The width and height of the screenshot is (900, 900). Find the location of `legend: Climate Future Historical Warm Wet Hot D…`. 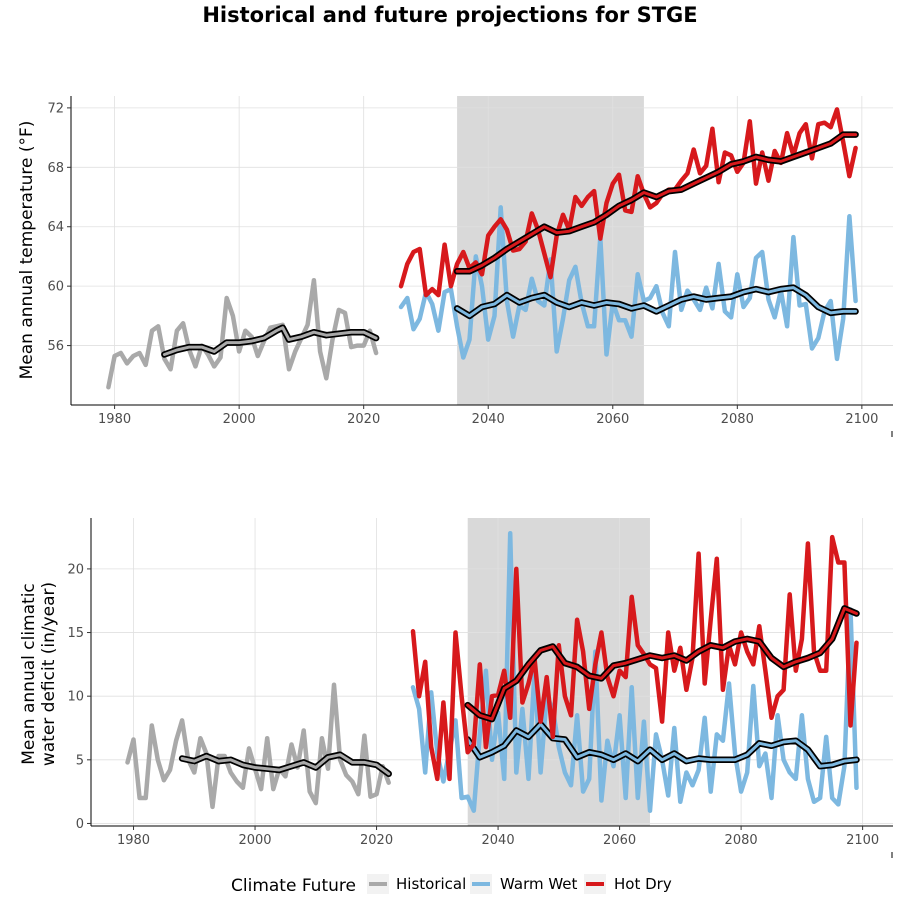

legend: Climate Future Historical Warm Wet Hot D… is located at coordinates (451, 885).